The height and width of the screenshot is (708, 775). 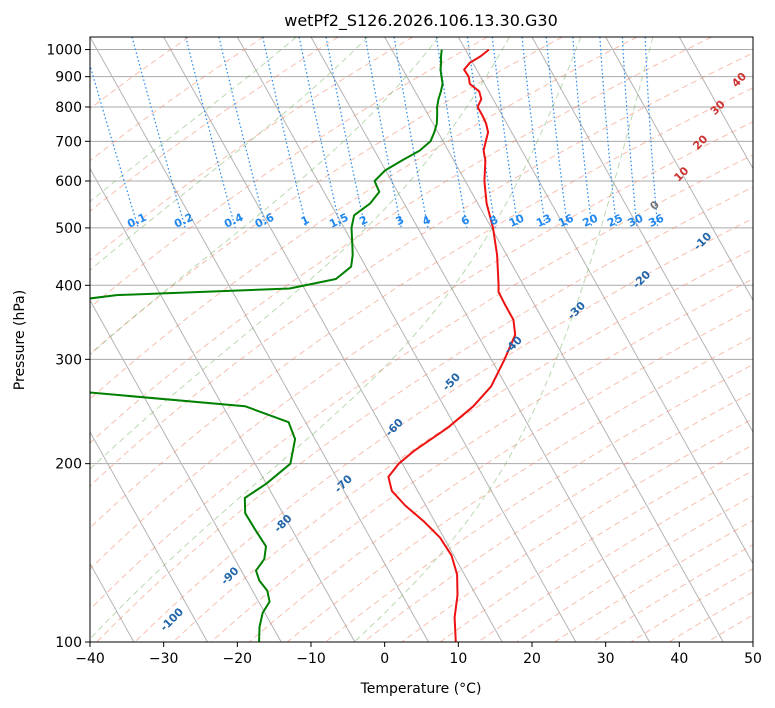 What do you see at coordinates (305, 220) in the screenshot?
I see `mixing-ratio-label: 1` at bounding box center [305, 220].